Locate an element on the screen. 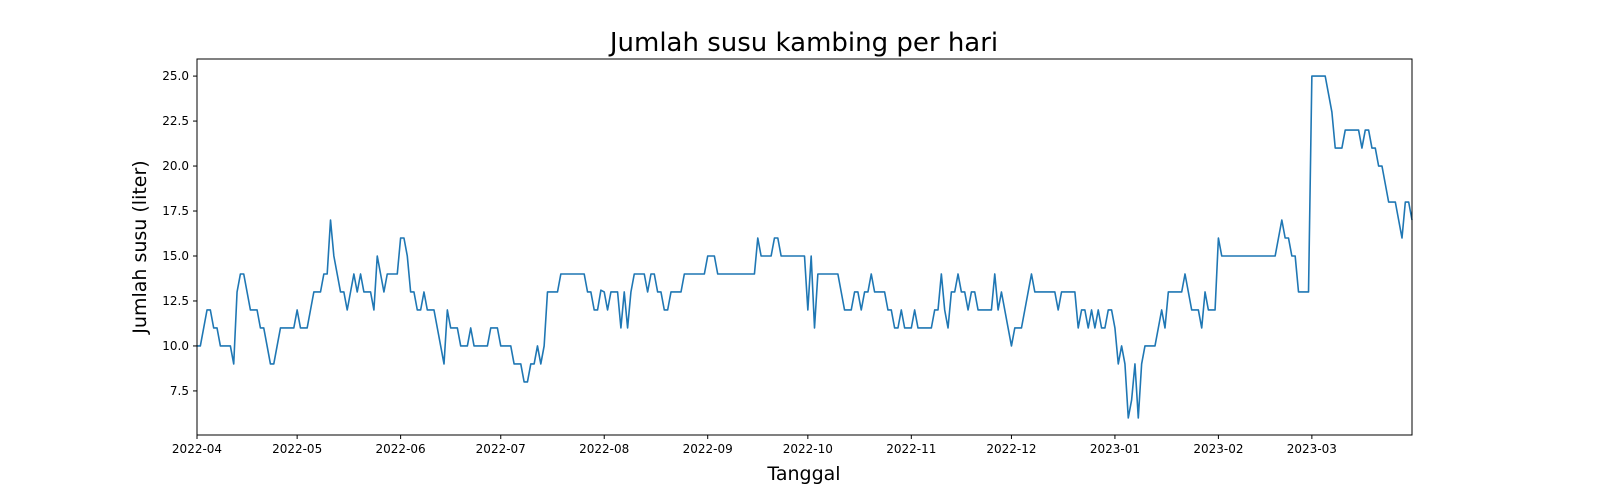 The height and width of the screenshot is (500, 1600). y-tick-label: 12.5 is located at coordinates (175, 301).